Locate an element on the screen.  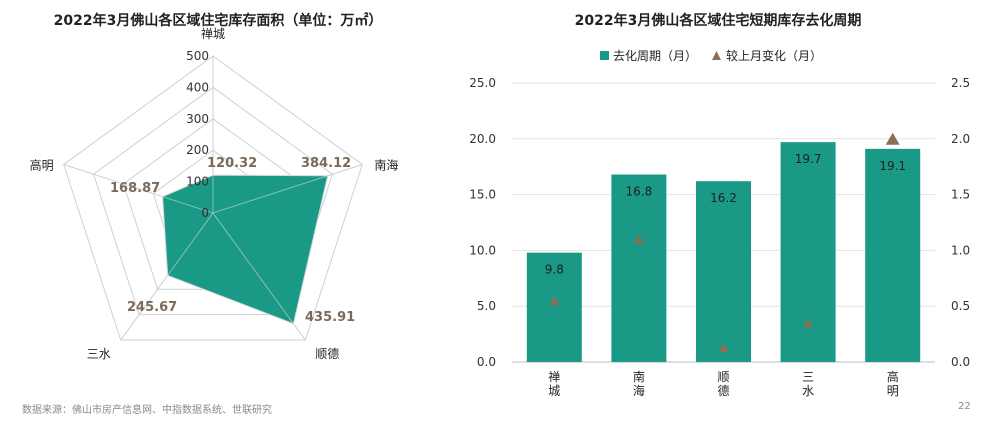
category-label: 高明 is located at coordinates (893, 383).